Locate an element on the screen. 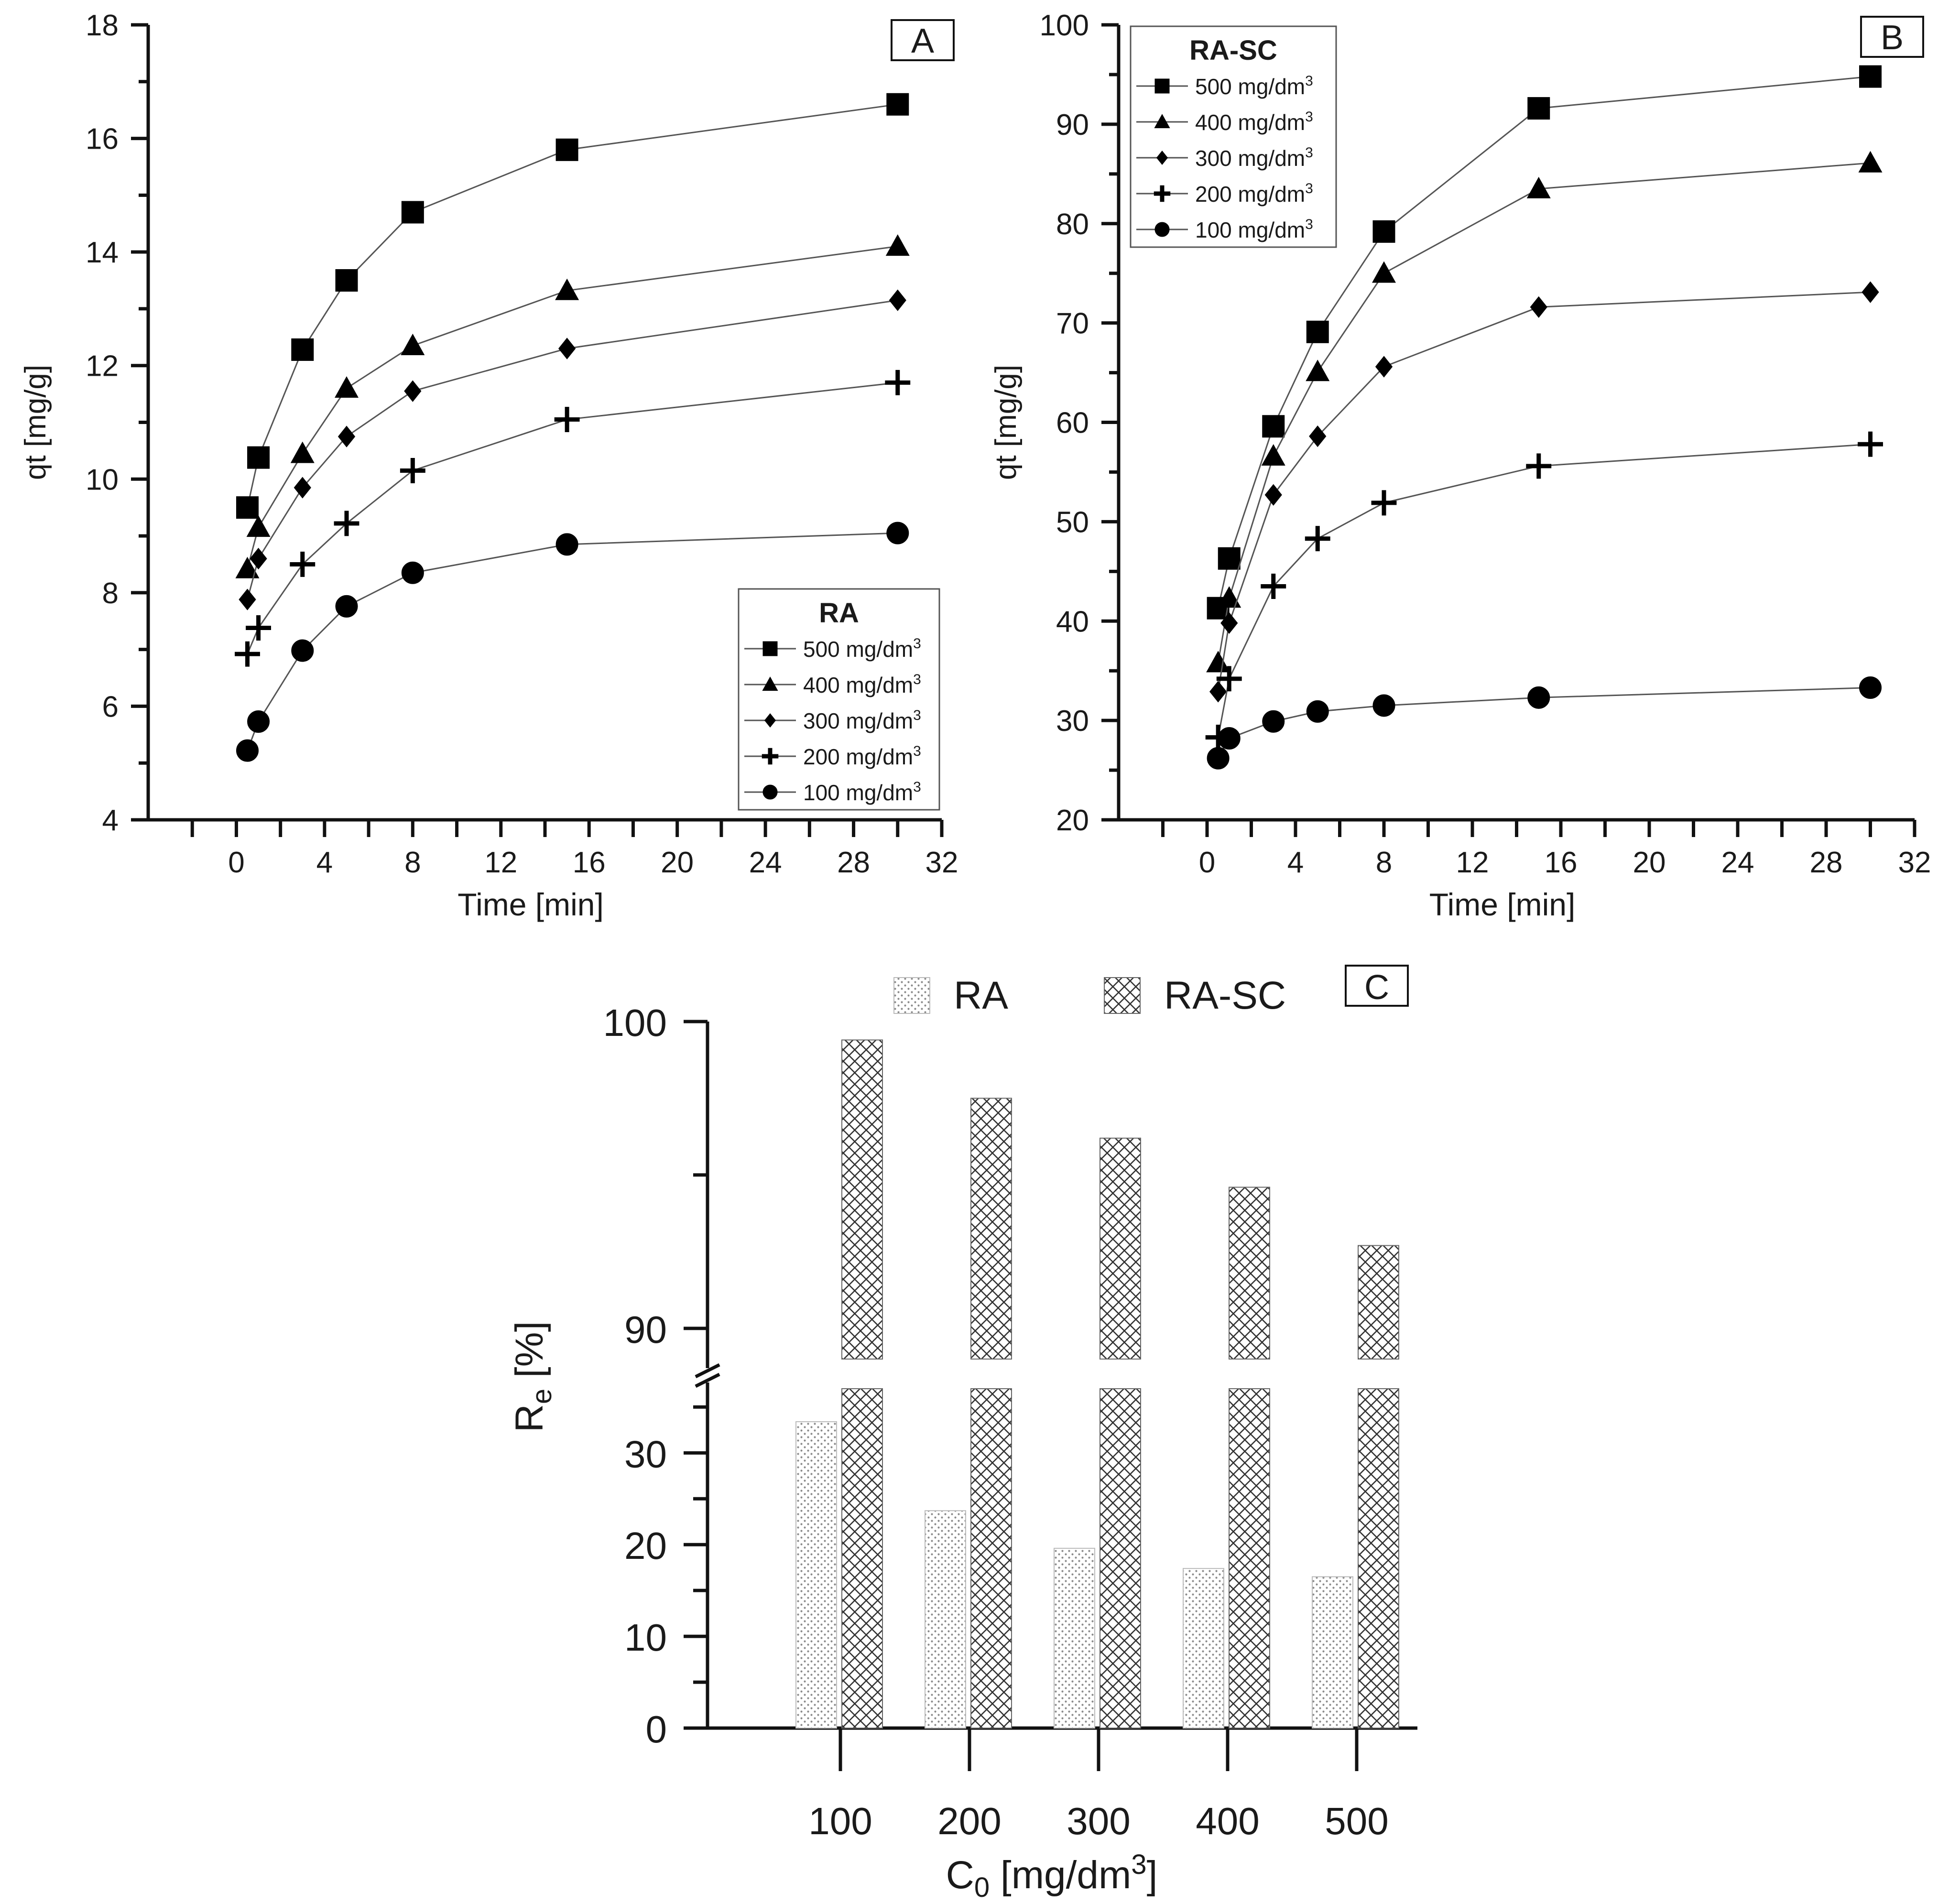  y-tick-label: 14 is located at coordinates (102, 252).